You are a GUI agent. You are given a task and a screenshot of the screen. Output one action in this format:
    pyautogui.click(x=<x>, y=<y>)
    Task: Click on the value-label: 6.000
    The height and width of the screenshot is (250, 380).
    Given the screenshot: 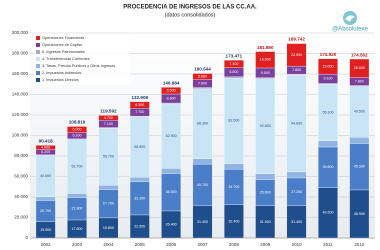 What is the action you would take?
    pyautogui.click(x=77, y=130)
    